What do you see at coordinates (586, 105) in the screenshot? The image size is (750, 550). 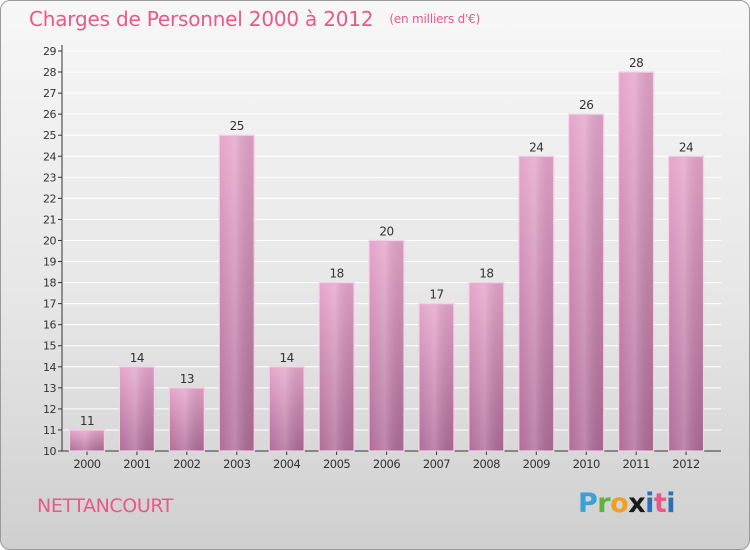 I see `data-label: 26` at bounding box center [586, 105].